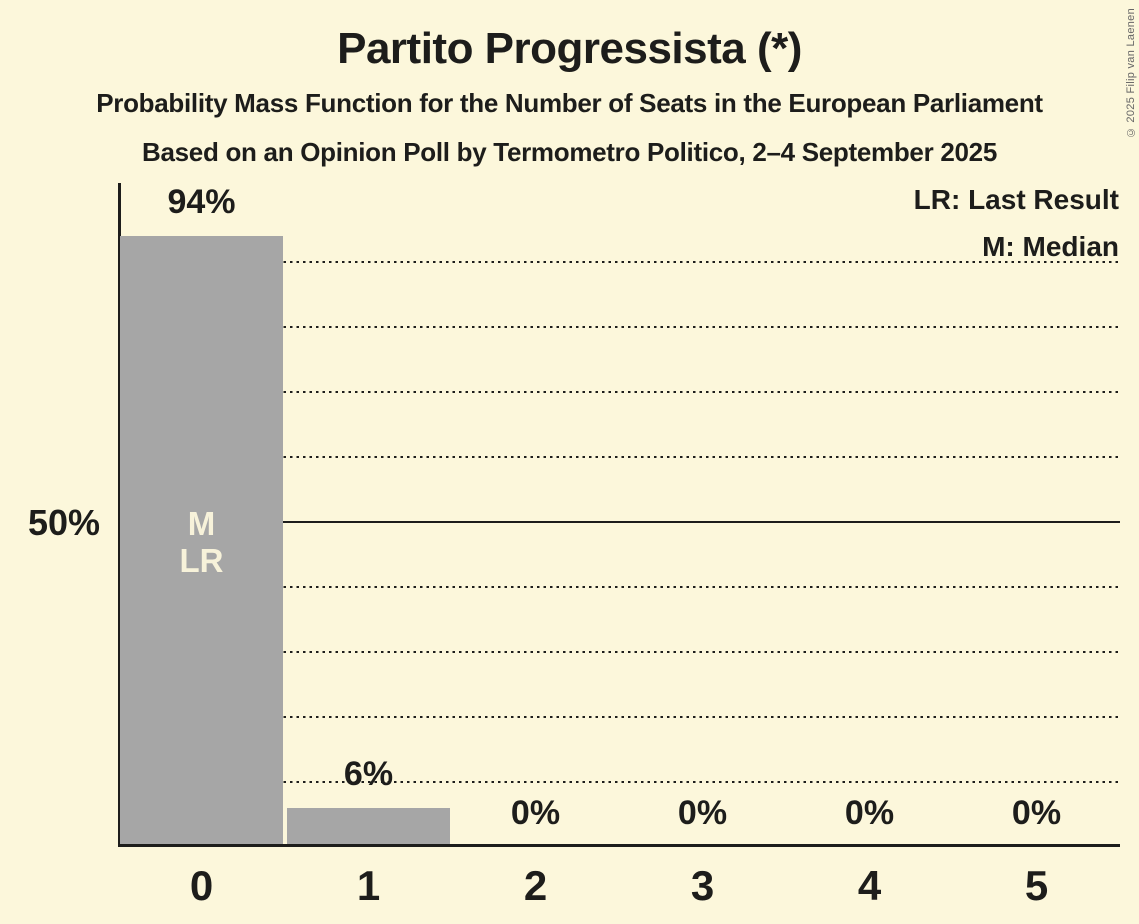 This screenshot has height=924, width=1139. What do you see at coordinates (869, 813) in the screenshot?
I see `value-label-seats-4: 0%` at bounding box center [869, 813].